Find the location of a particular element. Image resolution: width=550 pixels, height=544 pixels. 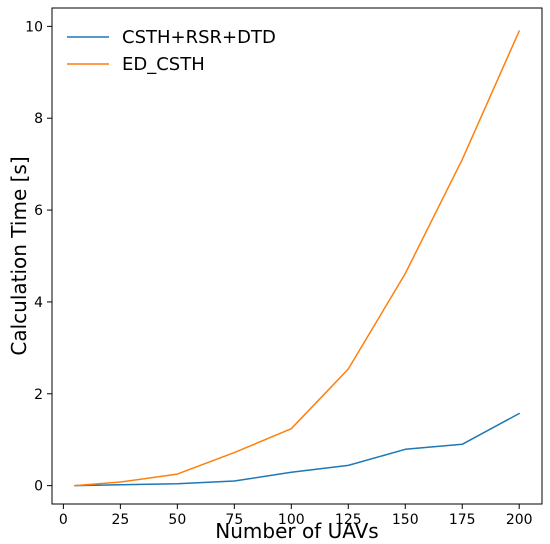

y-tick-label: 0 is located at coordinates (38, 487).